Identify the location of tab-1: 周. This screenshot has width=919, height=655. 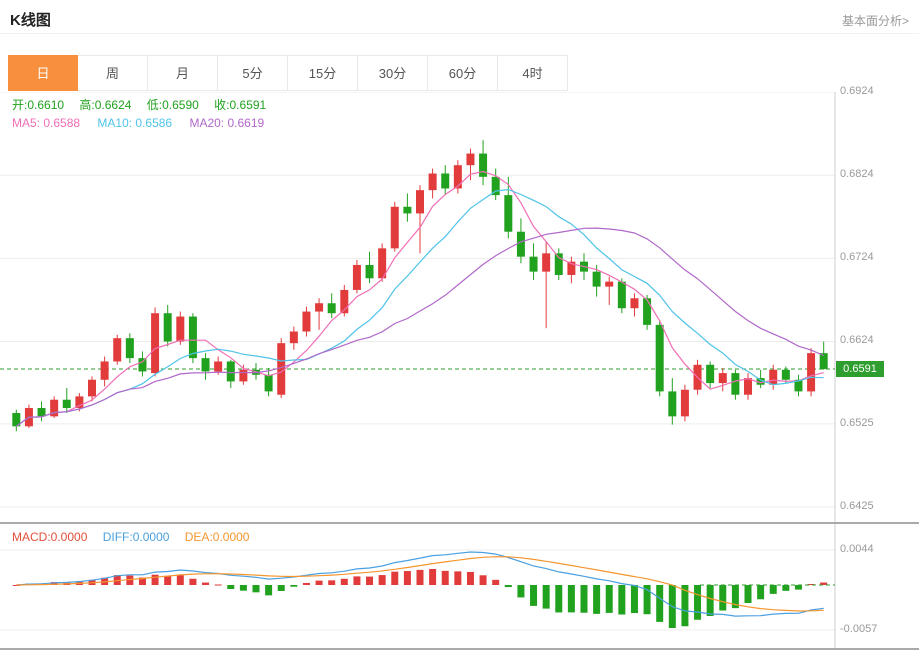
(113, 73).